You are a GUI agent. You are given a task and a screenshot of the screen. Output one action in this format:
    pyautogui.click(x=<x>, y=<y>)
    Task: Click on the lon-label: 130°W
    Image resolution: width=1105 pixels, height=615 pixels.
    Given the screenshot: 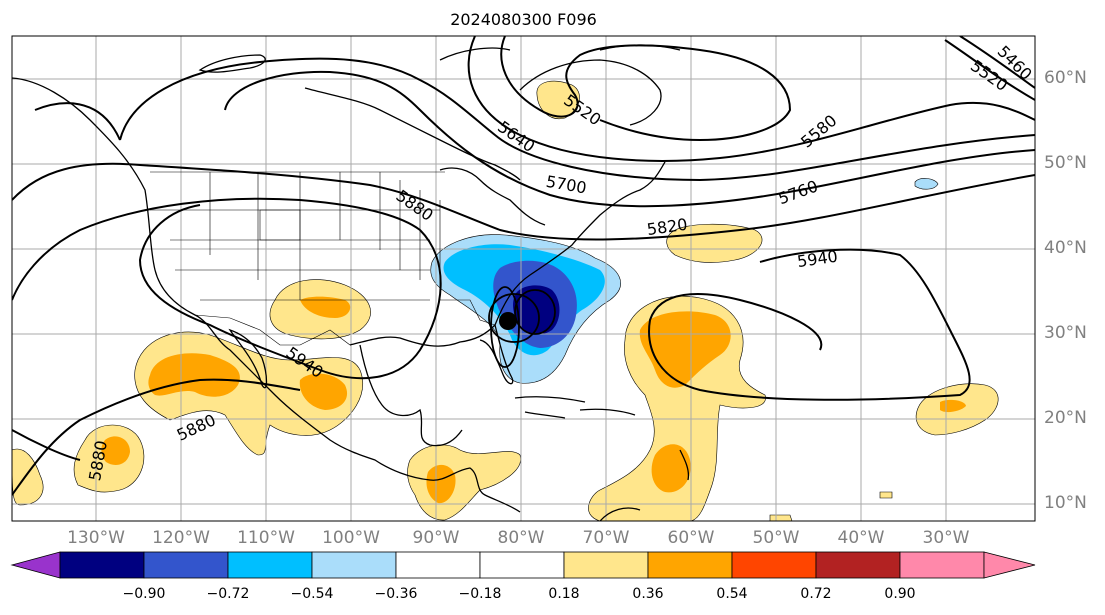 What is the action you would take?
    pyautogui.click(x=96, y=538)
    